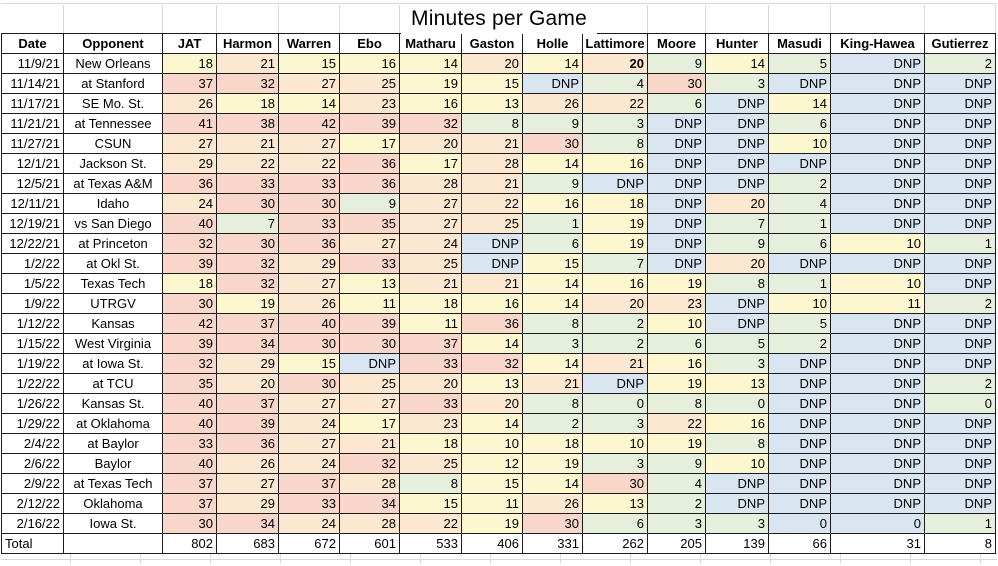  I want to click on header-gutierrez: Gutierrez, so click(960, 43).